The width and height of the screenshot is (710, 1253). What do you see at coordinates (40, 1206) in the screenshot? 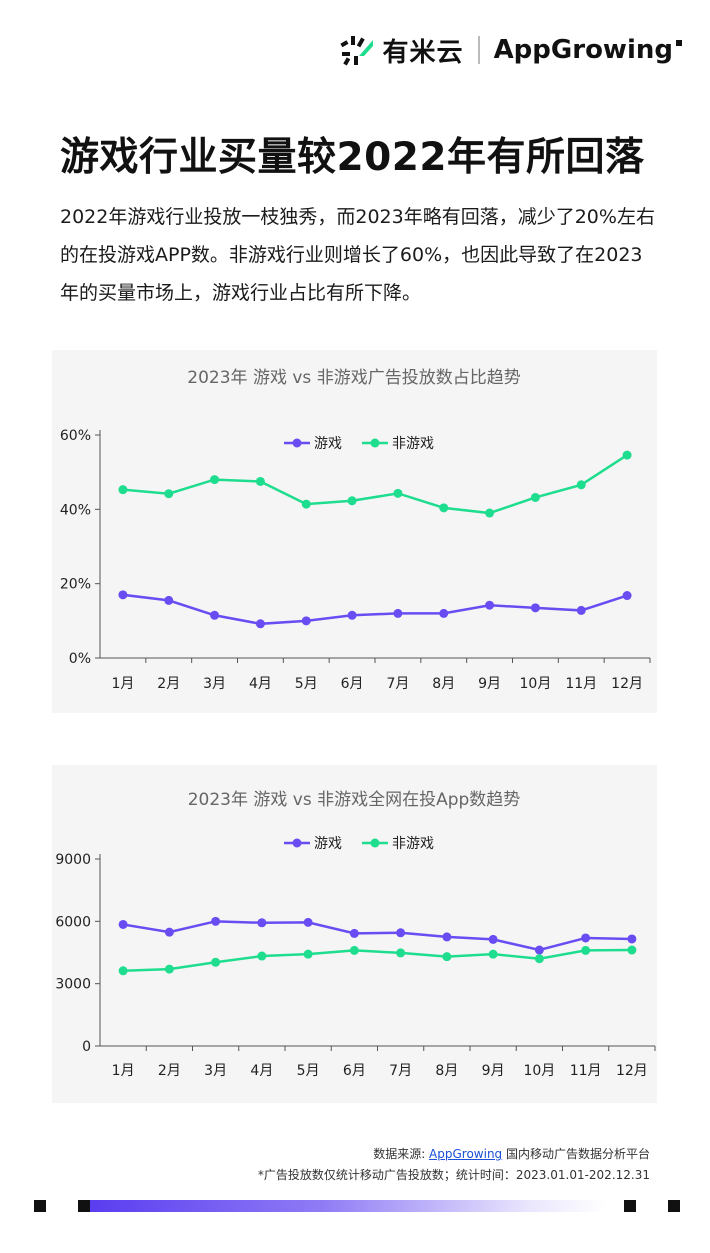
I see `decor-square-left` at bounding box center [40, 1206].